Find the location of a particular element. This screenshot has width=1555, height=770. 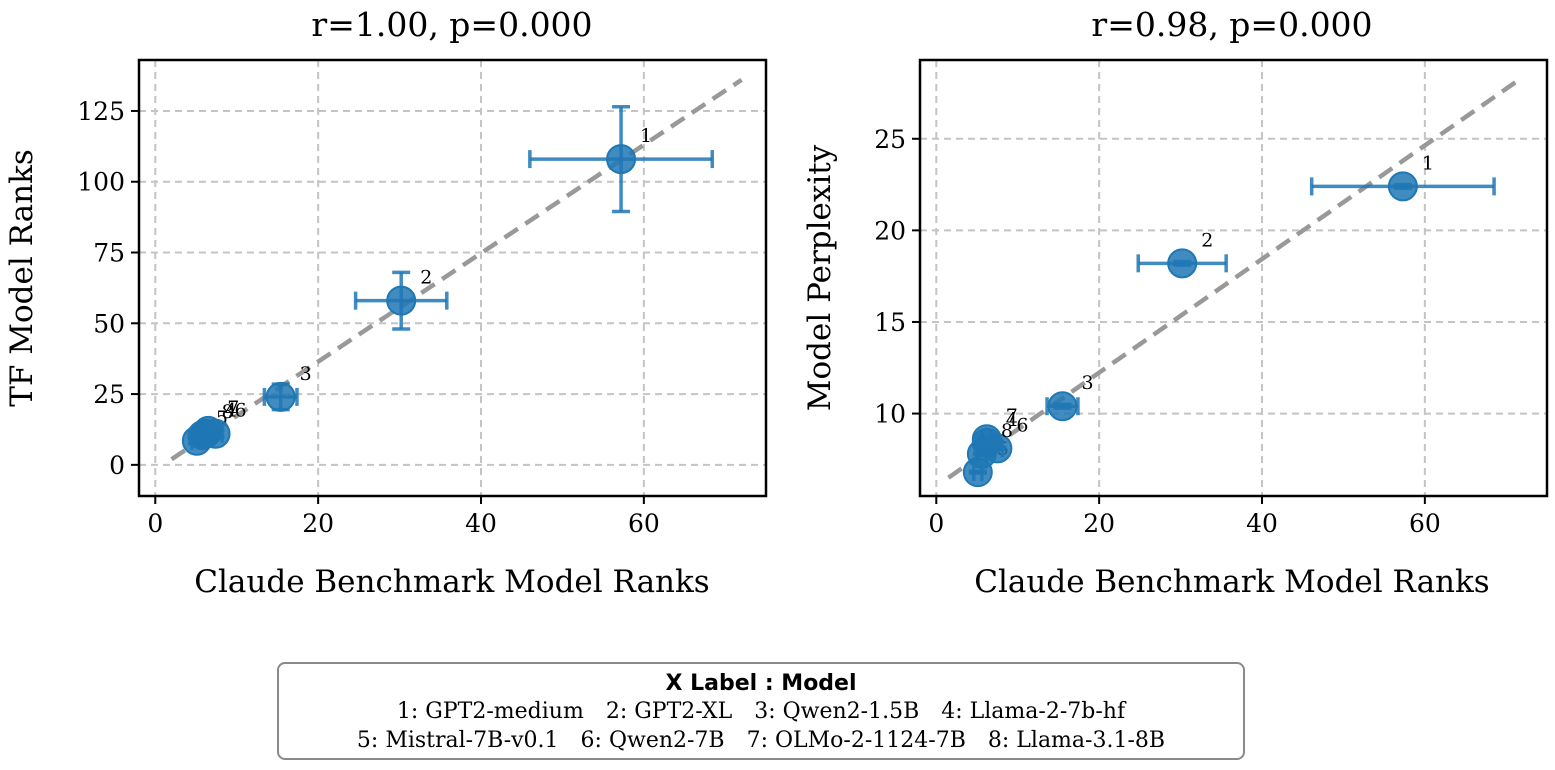

chart-1-point-8: 8 is located at coordinates (210, 426).